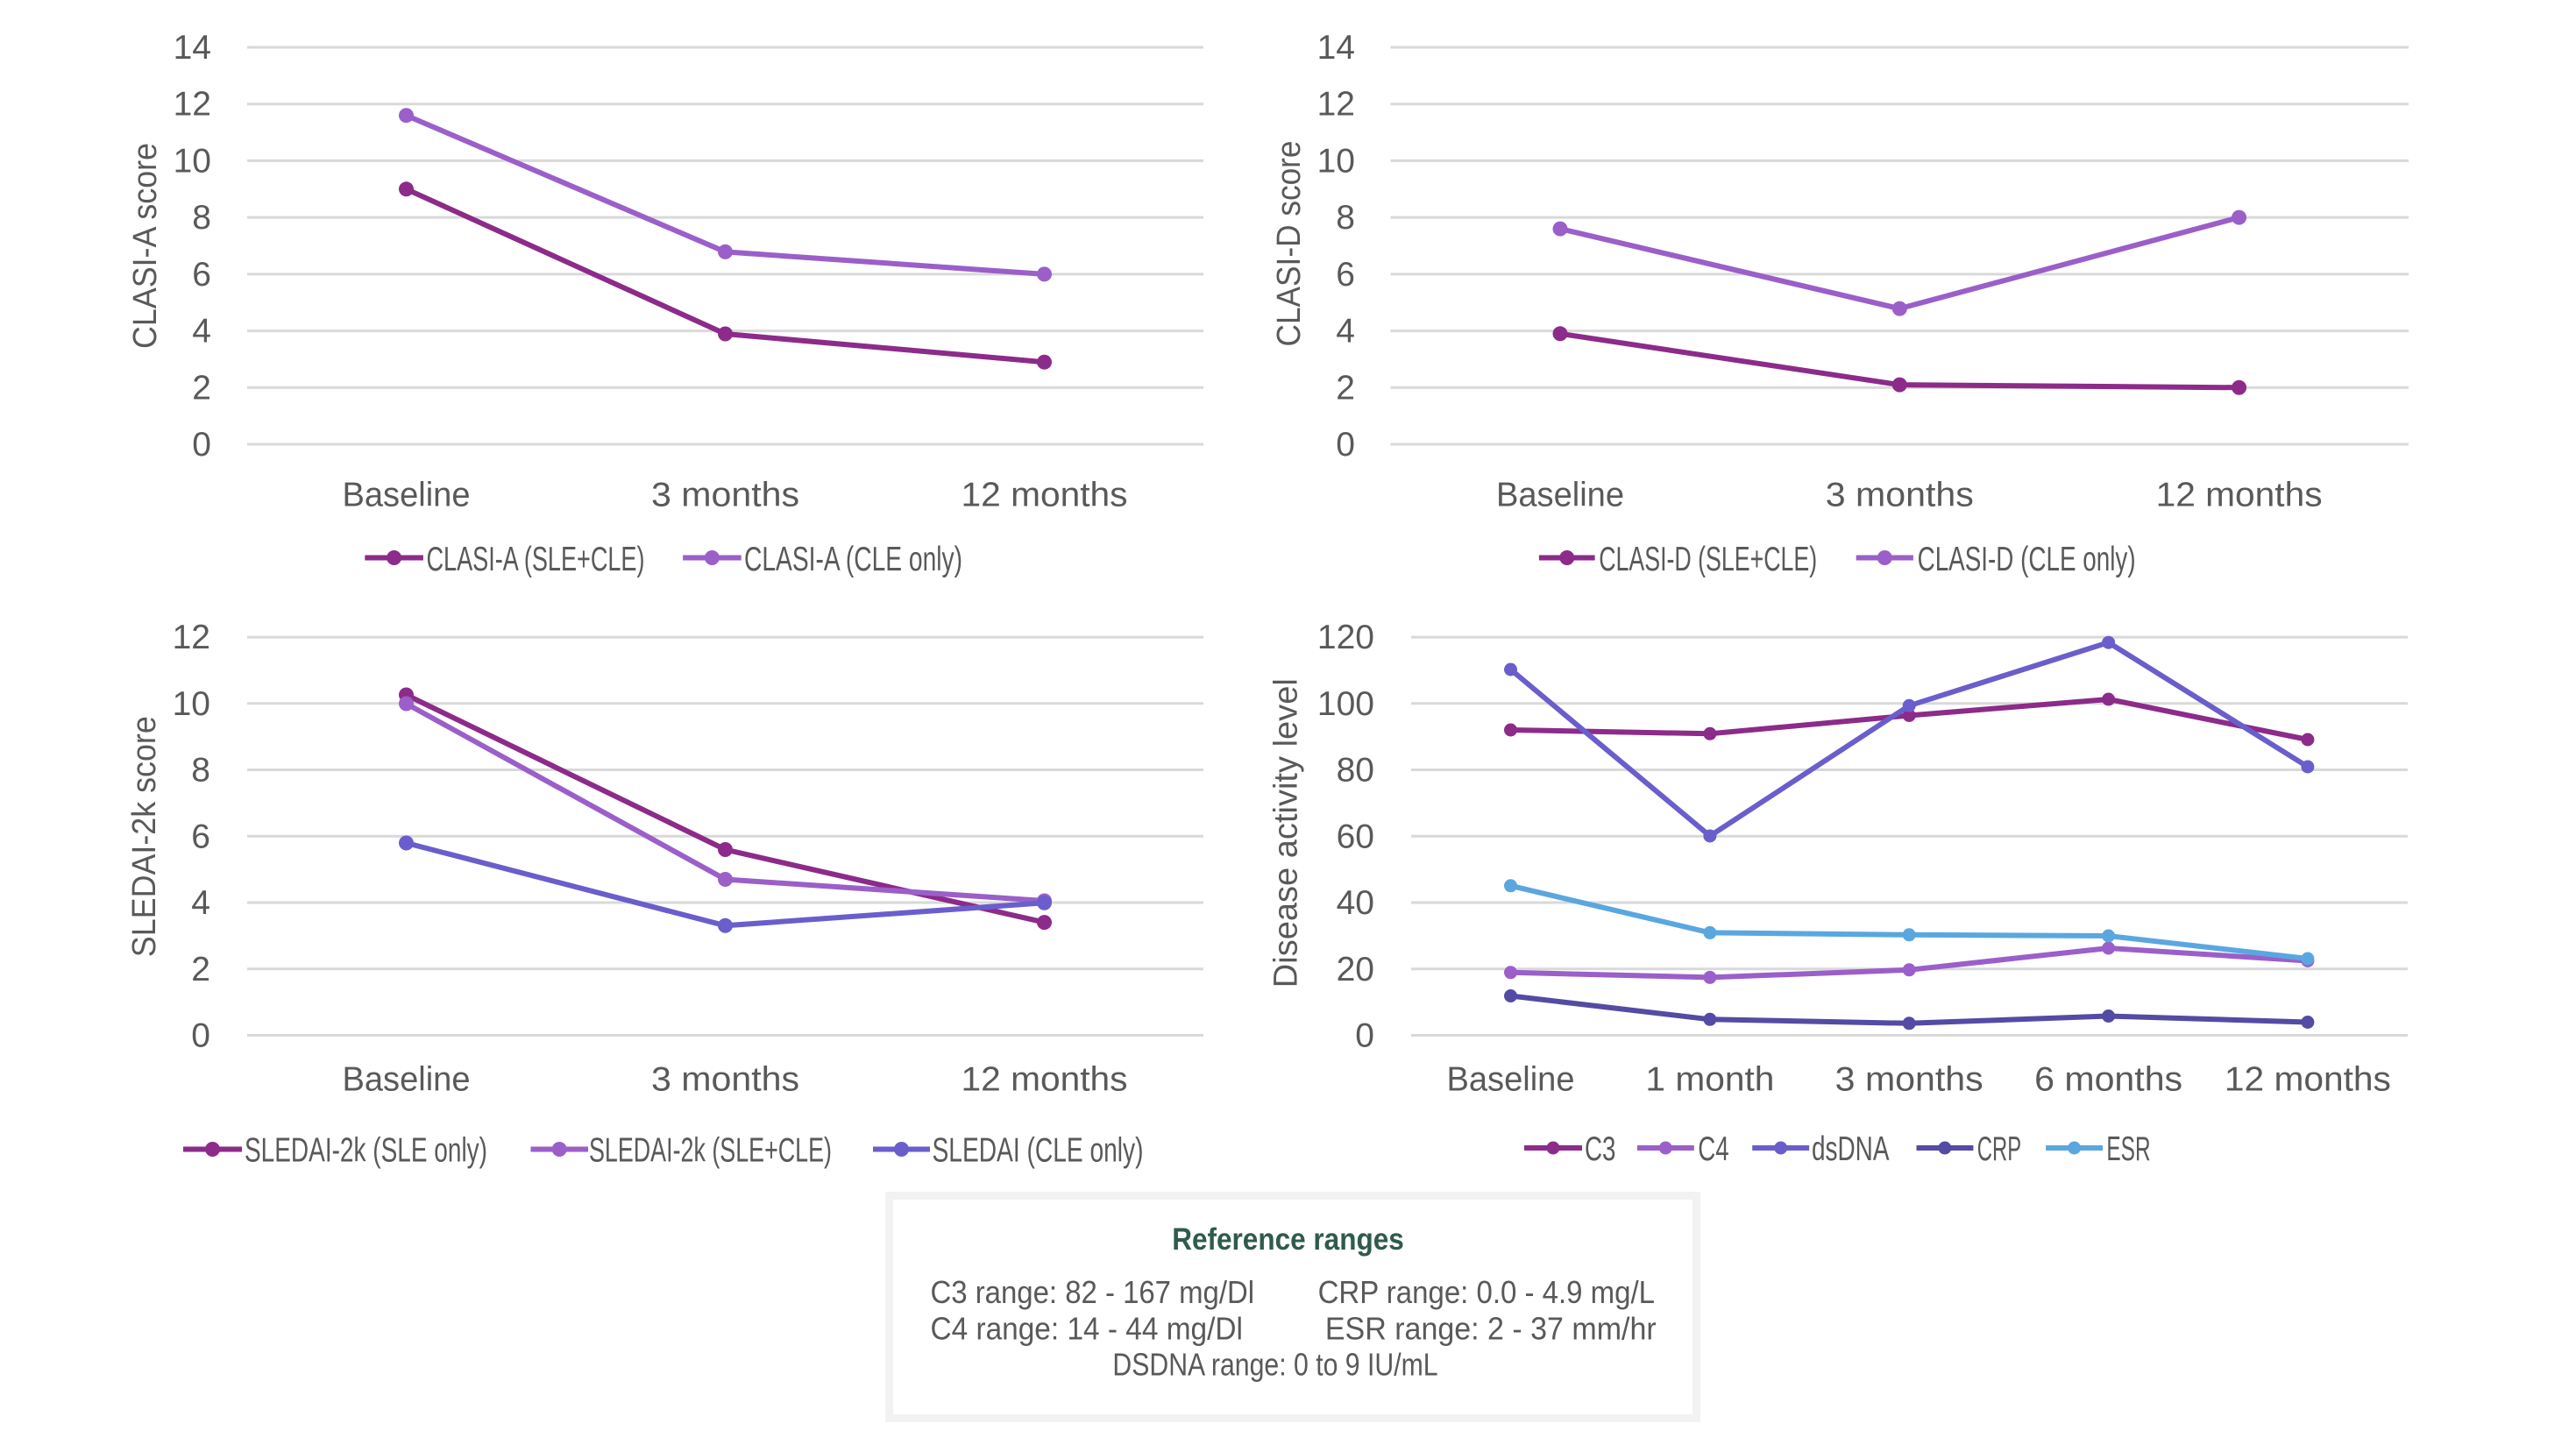 The height and width of the screenshot is (1452, 2576). What do you see at coordinates (536, 559) in the screenshot?
I see `svg-text: CLASI-A (SLE+CLE)` at bounding box center [536, 559].